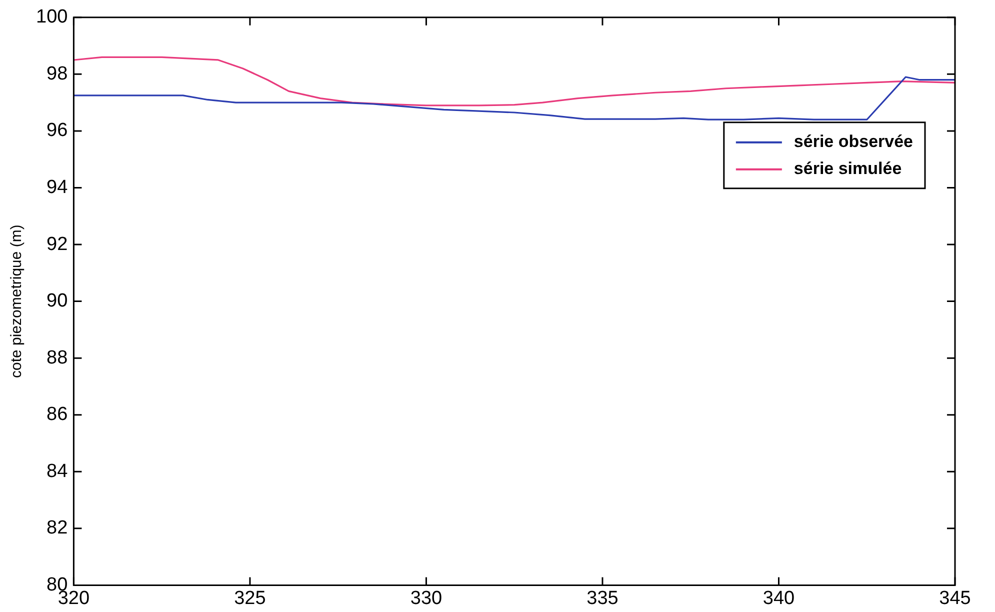  Describe the element at coordinates (57, 528) in the screenshot. I see `y-tick-label: 82` at that location.